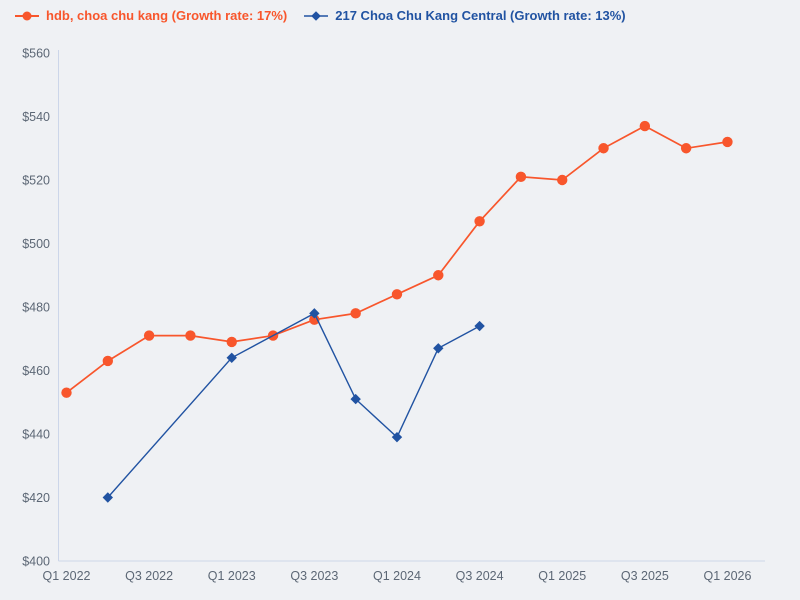  Describe the element at coordinates (397, 576) in the screenshot. I see `x-tick-label: Q1 2024` at that location.